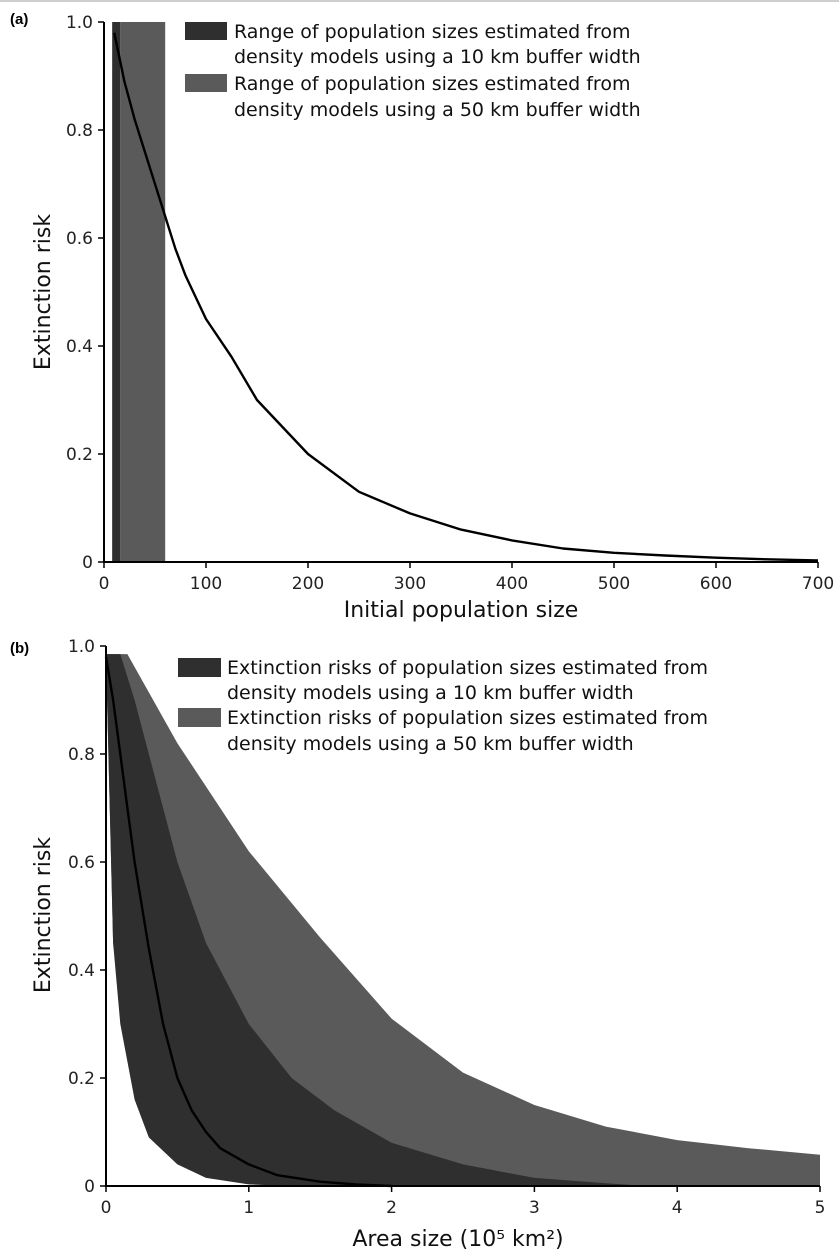  I want to click on panel-label: (b), so click(19, 648).